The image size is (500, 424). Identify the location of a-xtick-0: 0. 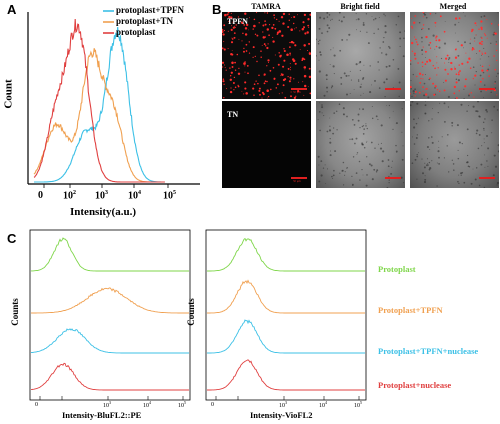
(40, 195).